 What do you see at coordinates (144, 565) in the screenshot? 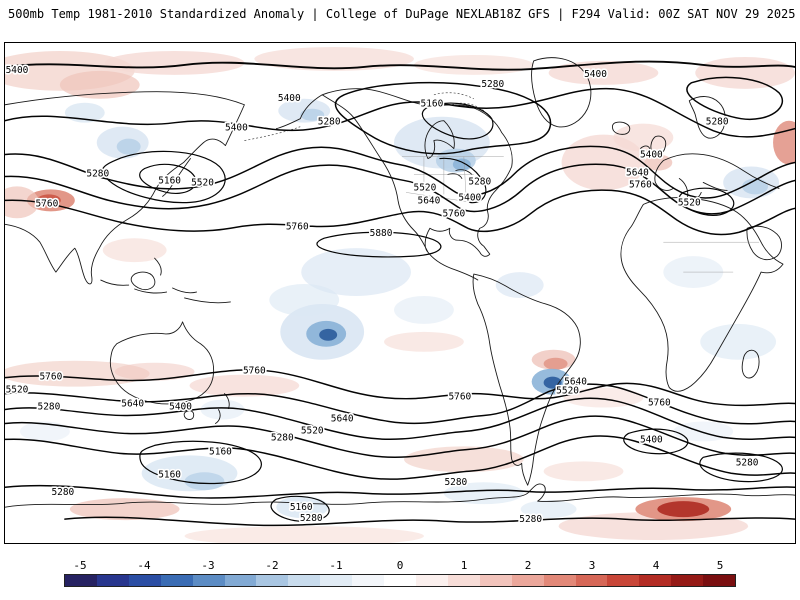
I see `colorbar-tick-label: -4` at bounding box center [144, 565].